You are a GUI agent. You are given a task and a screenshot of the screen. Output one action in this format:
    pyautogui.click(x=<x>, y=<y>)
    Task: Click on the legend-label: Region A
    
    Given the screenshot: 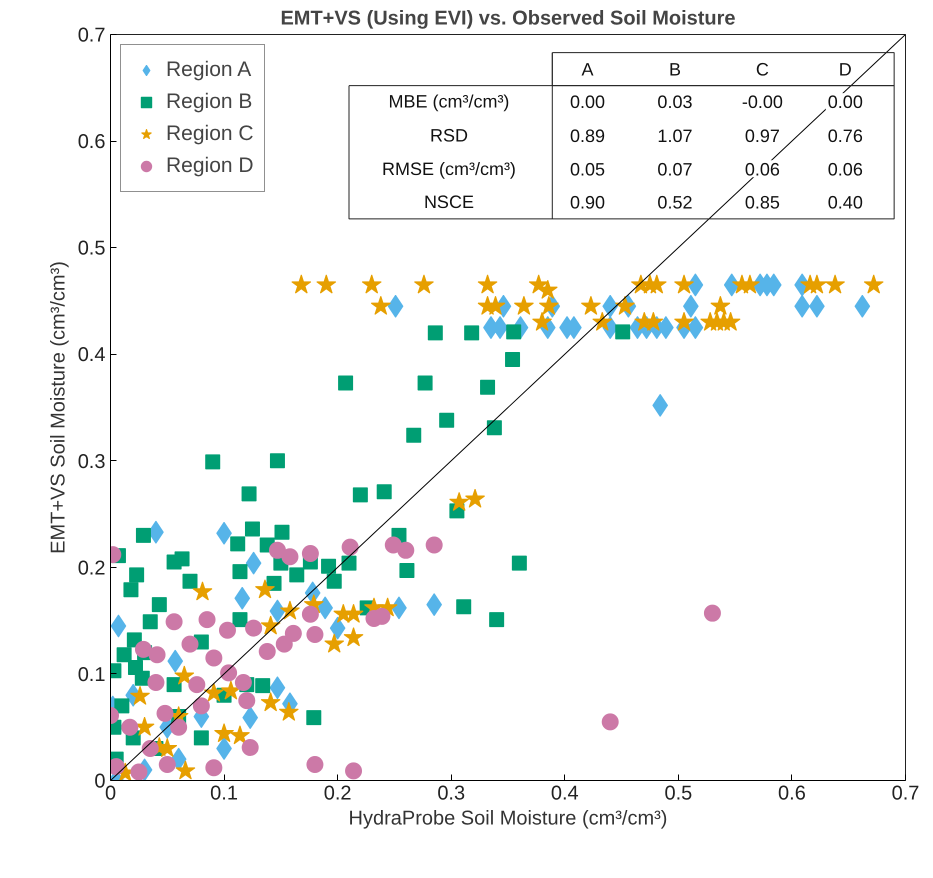 What is the action you would take?
    pyautogui.click(x=209, y=70)
    